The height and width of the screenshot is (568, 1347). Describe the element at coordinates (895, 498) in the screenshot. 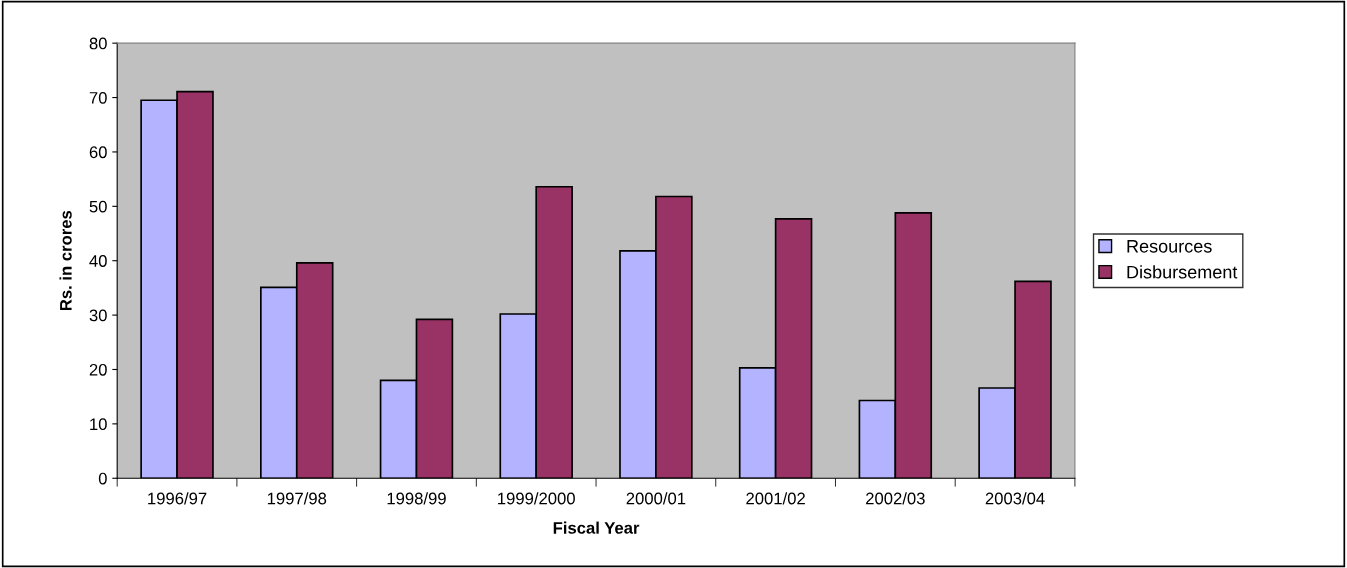

I see `x-tick-label: 2002/03` at that location.